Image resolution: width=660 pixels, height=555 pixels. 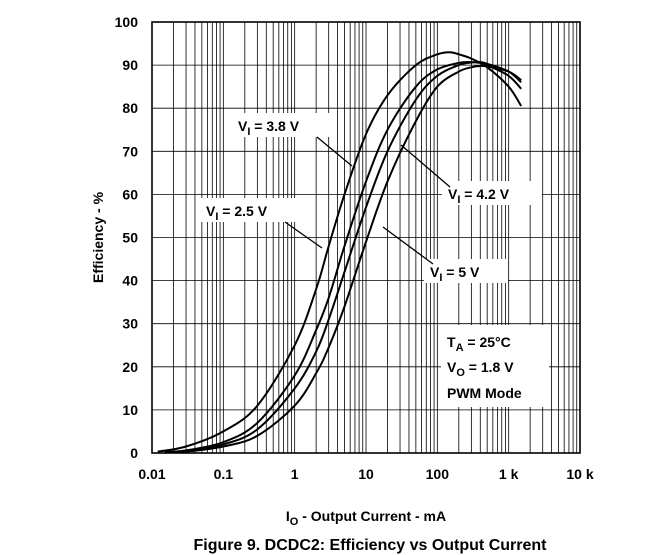 What do you see at coordinates (151, 474) in the screenshot?
I see `x-tick-label: 0.01` at bounding box center [151, 474].